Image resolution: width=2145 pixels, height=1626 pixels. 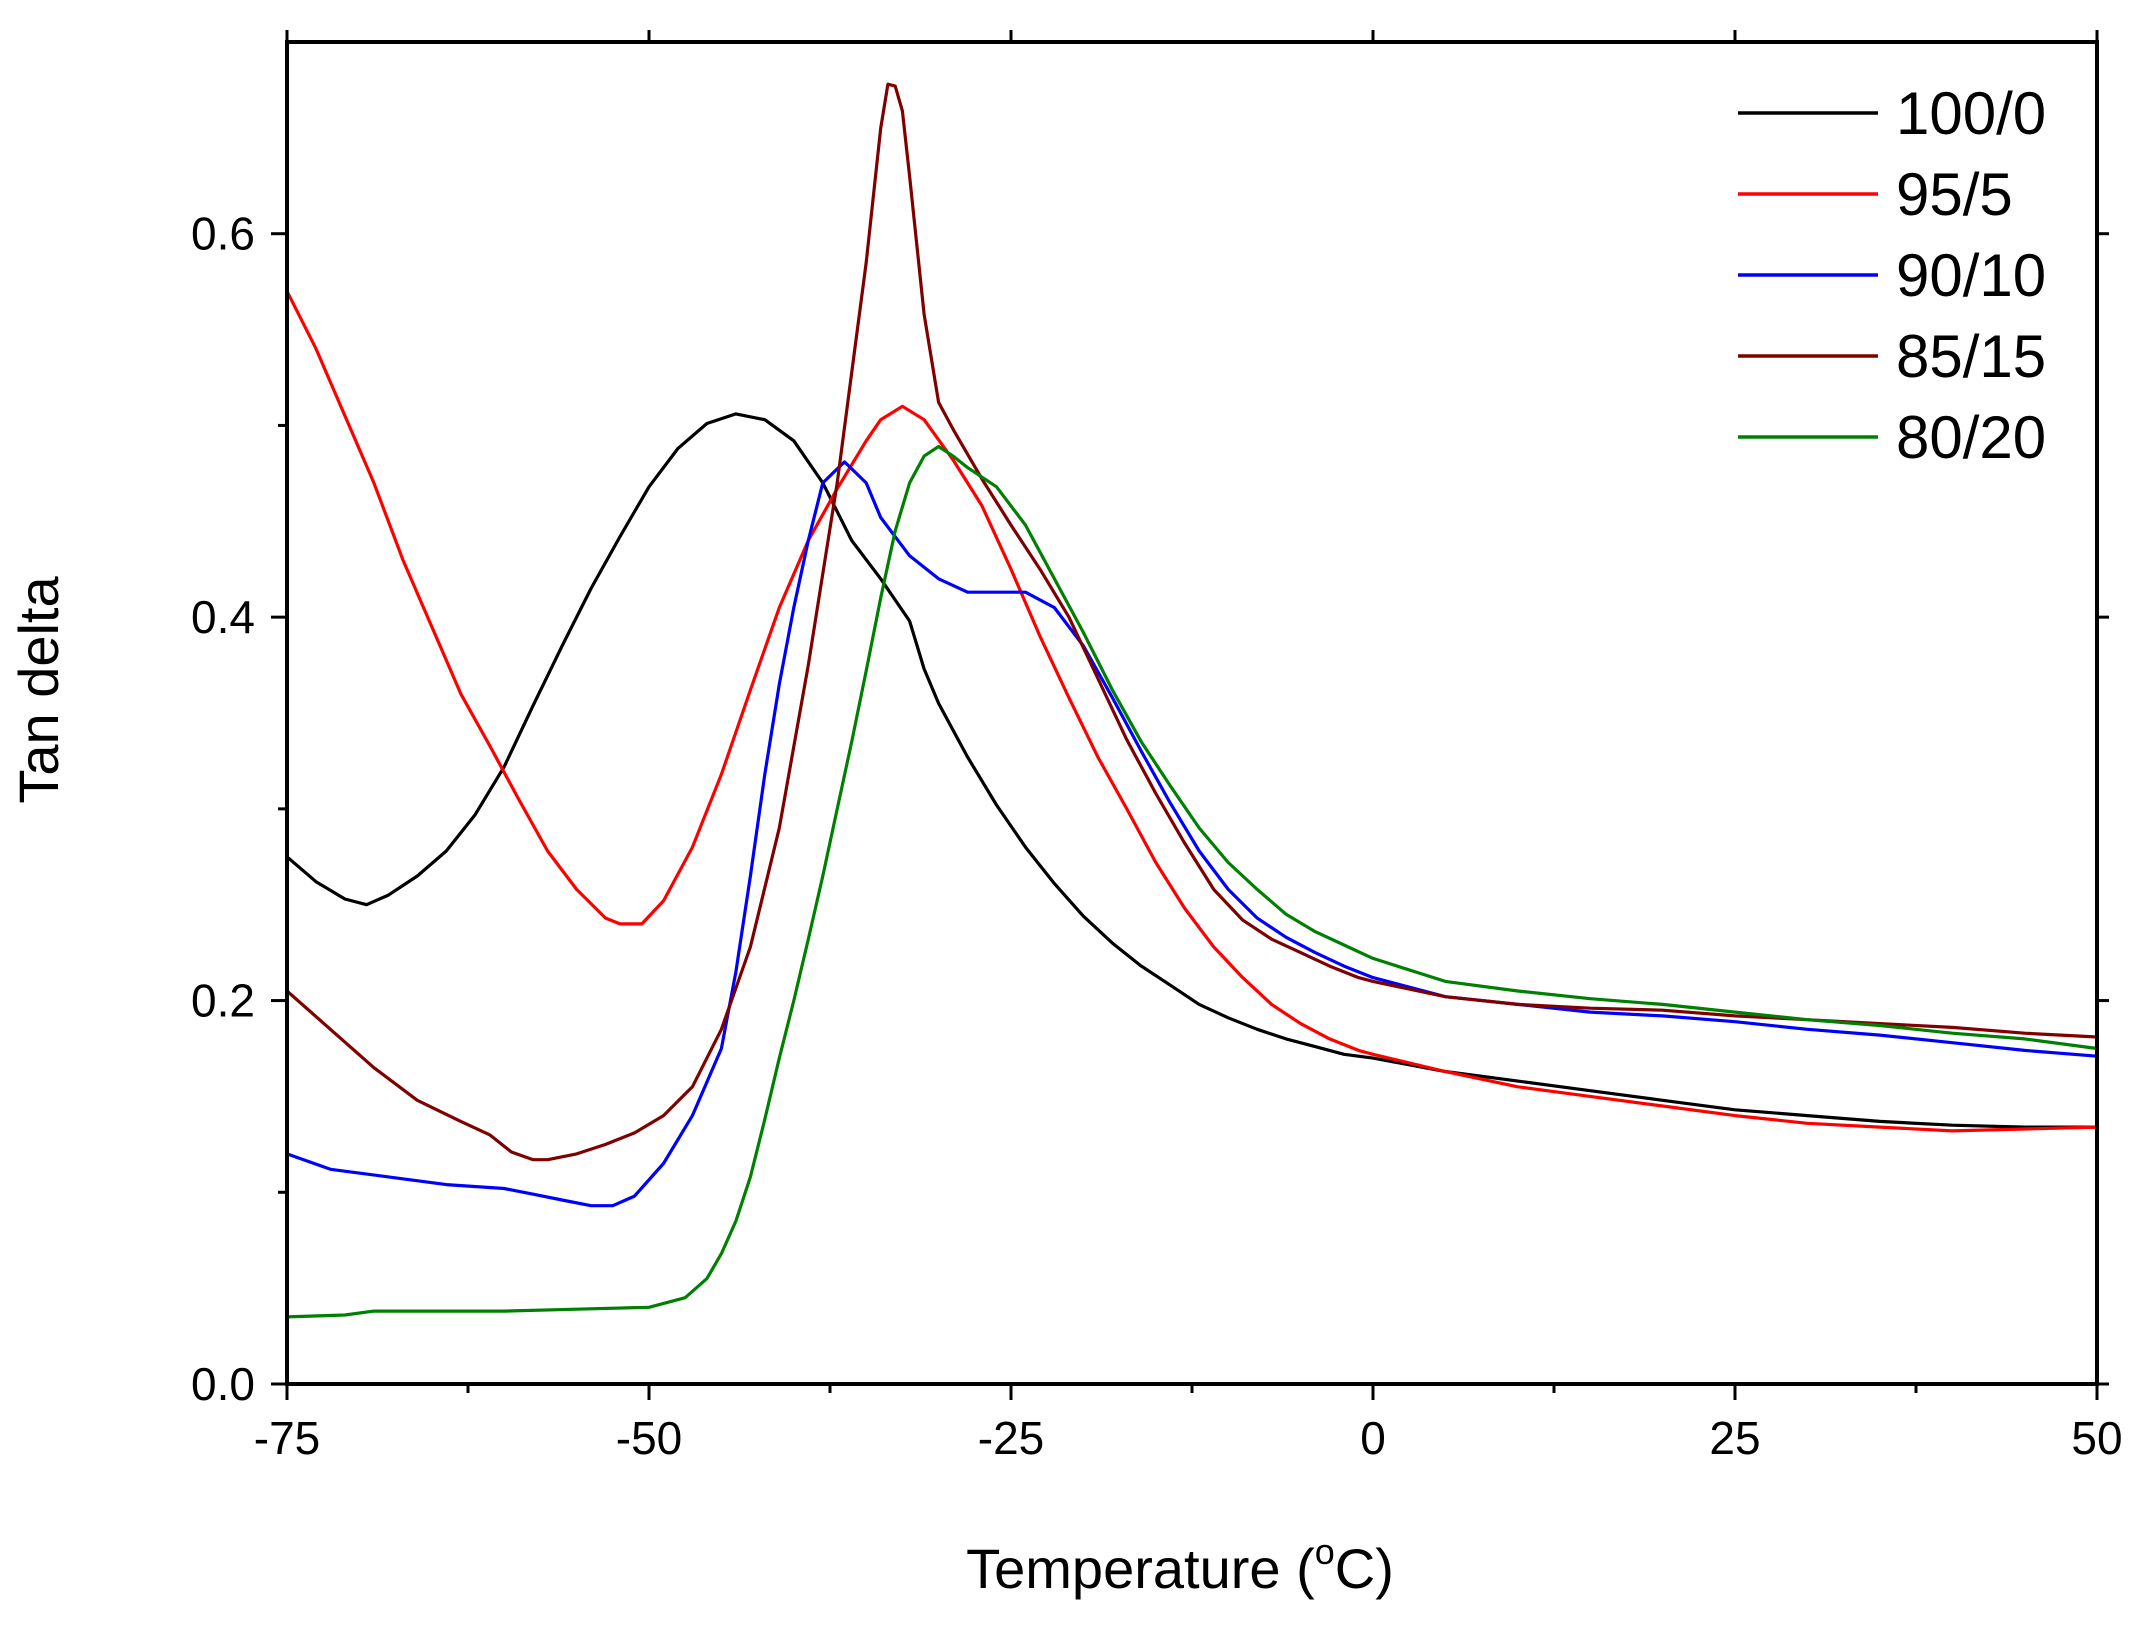 I want to click on x-axis-title-main: Temperature (, so click(x=1140, y=1568).